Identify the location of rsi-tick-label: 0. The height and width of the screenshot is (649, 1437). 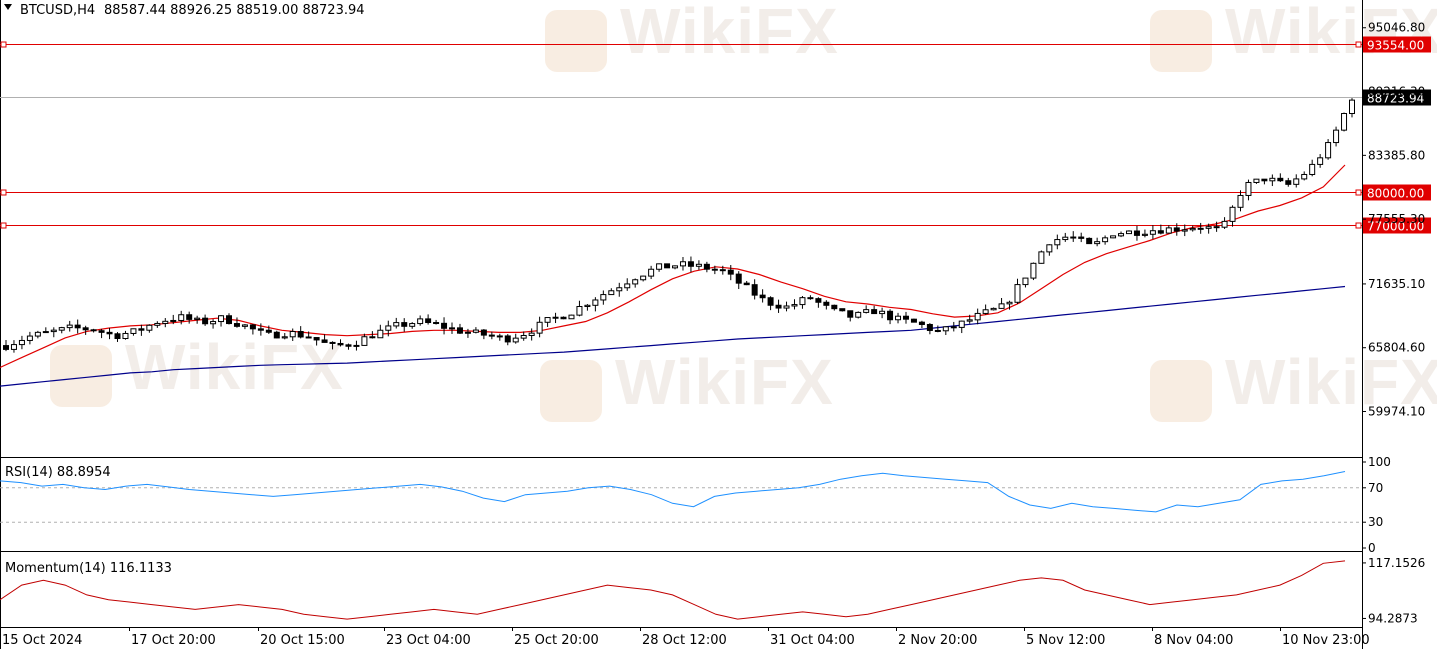
(1372, 548).